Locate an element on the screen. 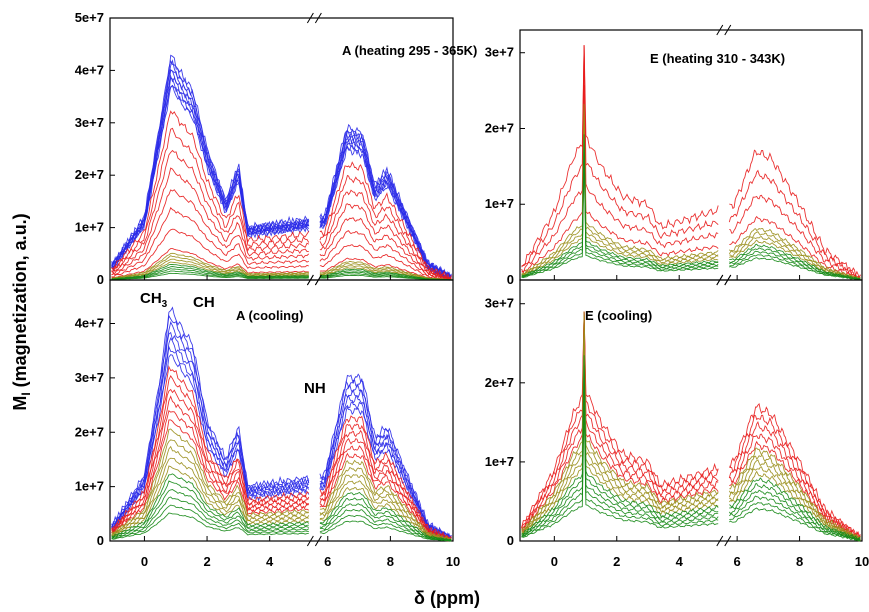  y-axis-label: MI (magnetization, a.u.) is located at coordinates (21, 311).